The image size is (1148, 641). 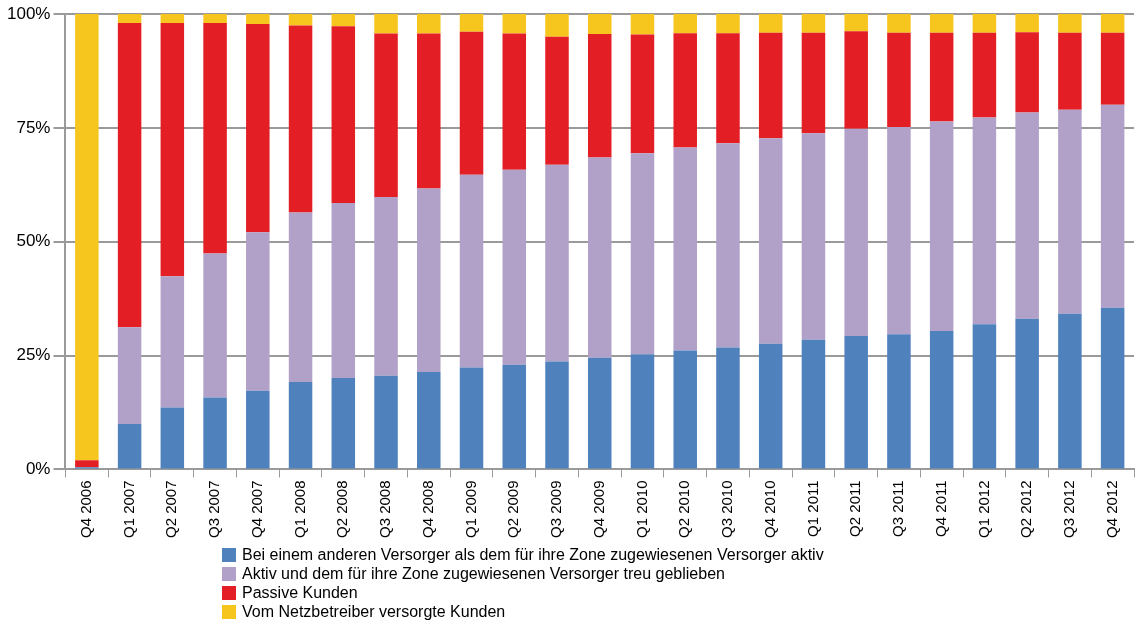 What do you see at coordinates (427, 509) in the screenshot?
I see `x-tick-label: Q4 2008` at bounding box center [427, 509].